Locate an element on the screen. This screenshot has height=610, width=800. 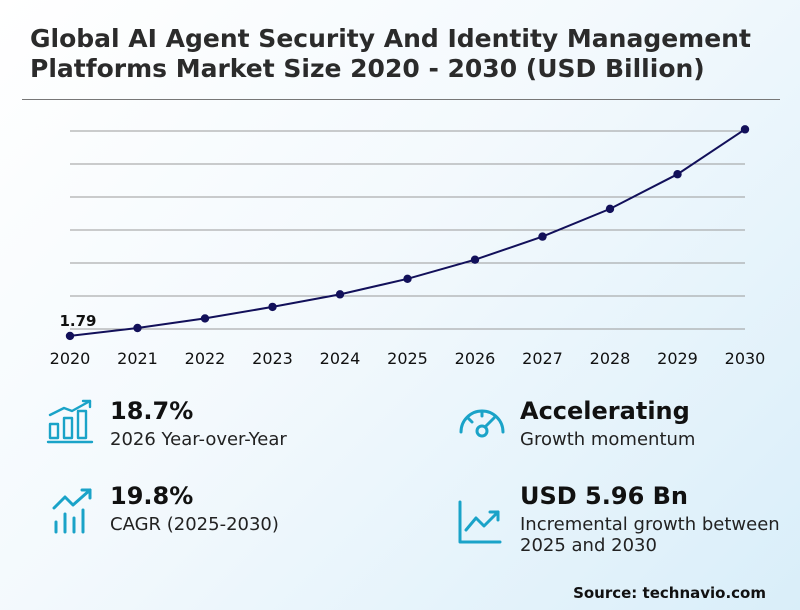
trend-up-bars-icon is located at coordinates (73, 513).